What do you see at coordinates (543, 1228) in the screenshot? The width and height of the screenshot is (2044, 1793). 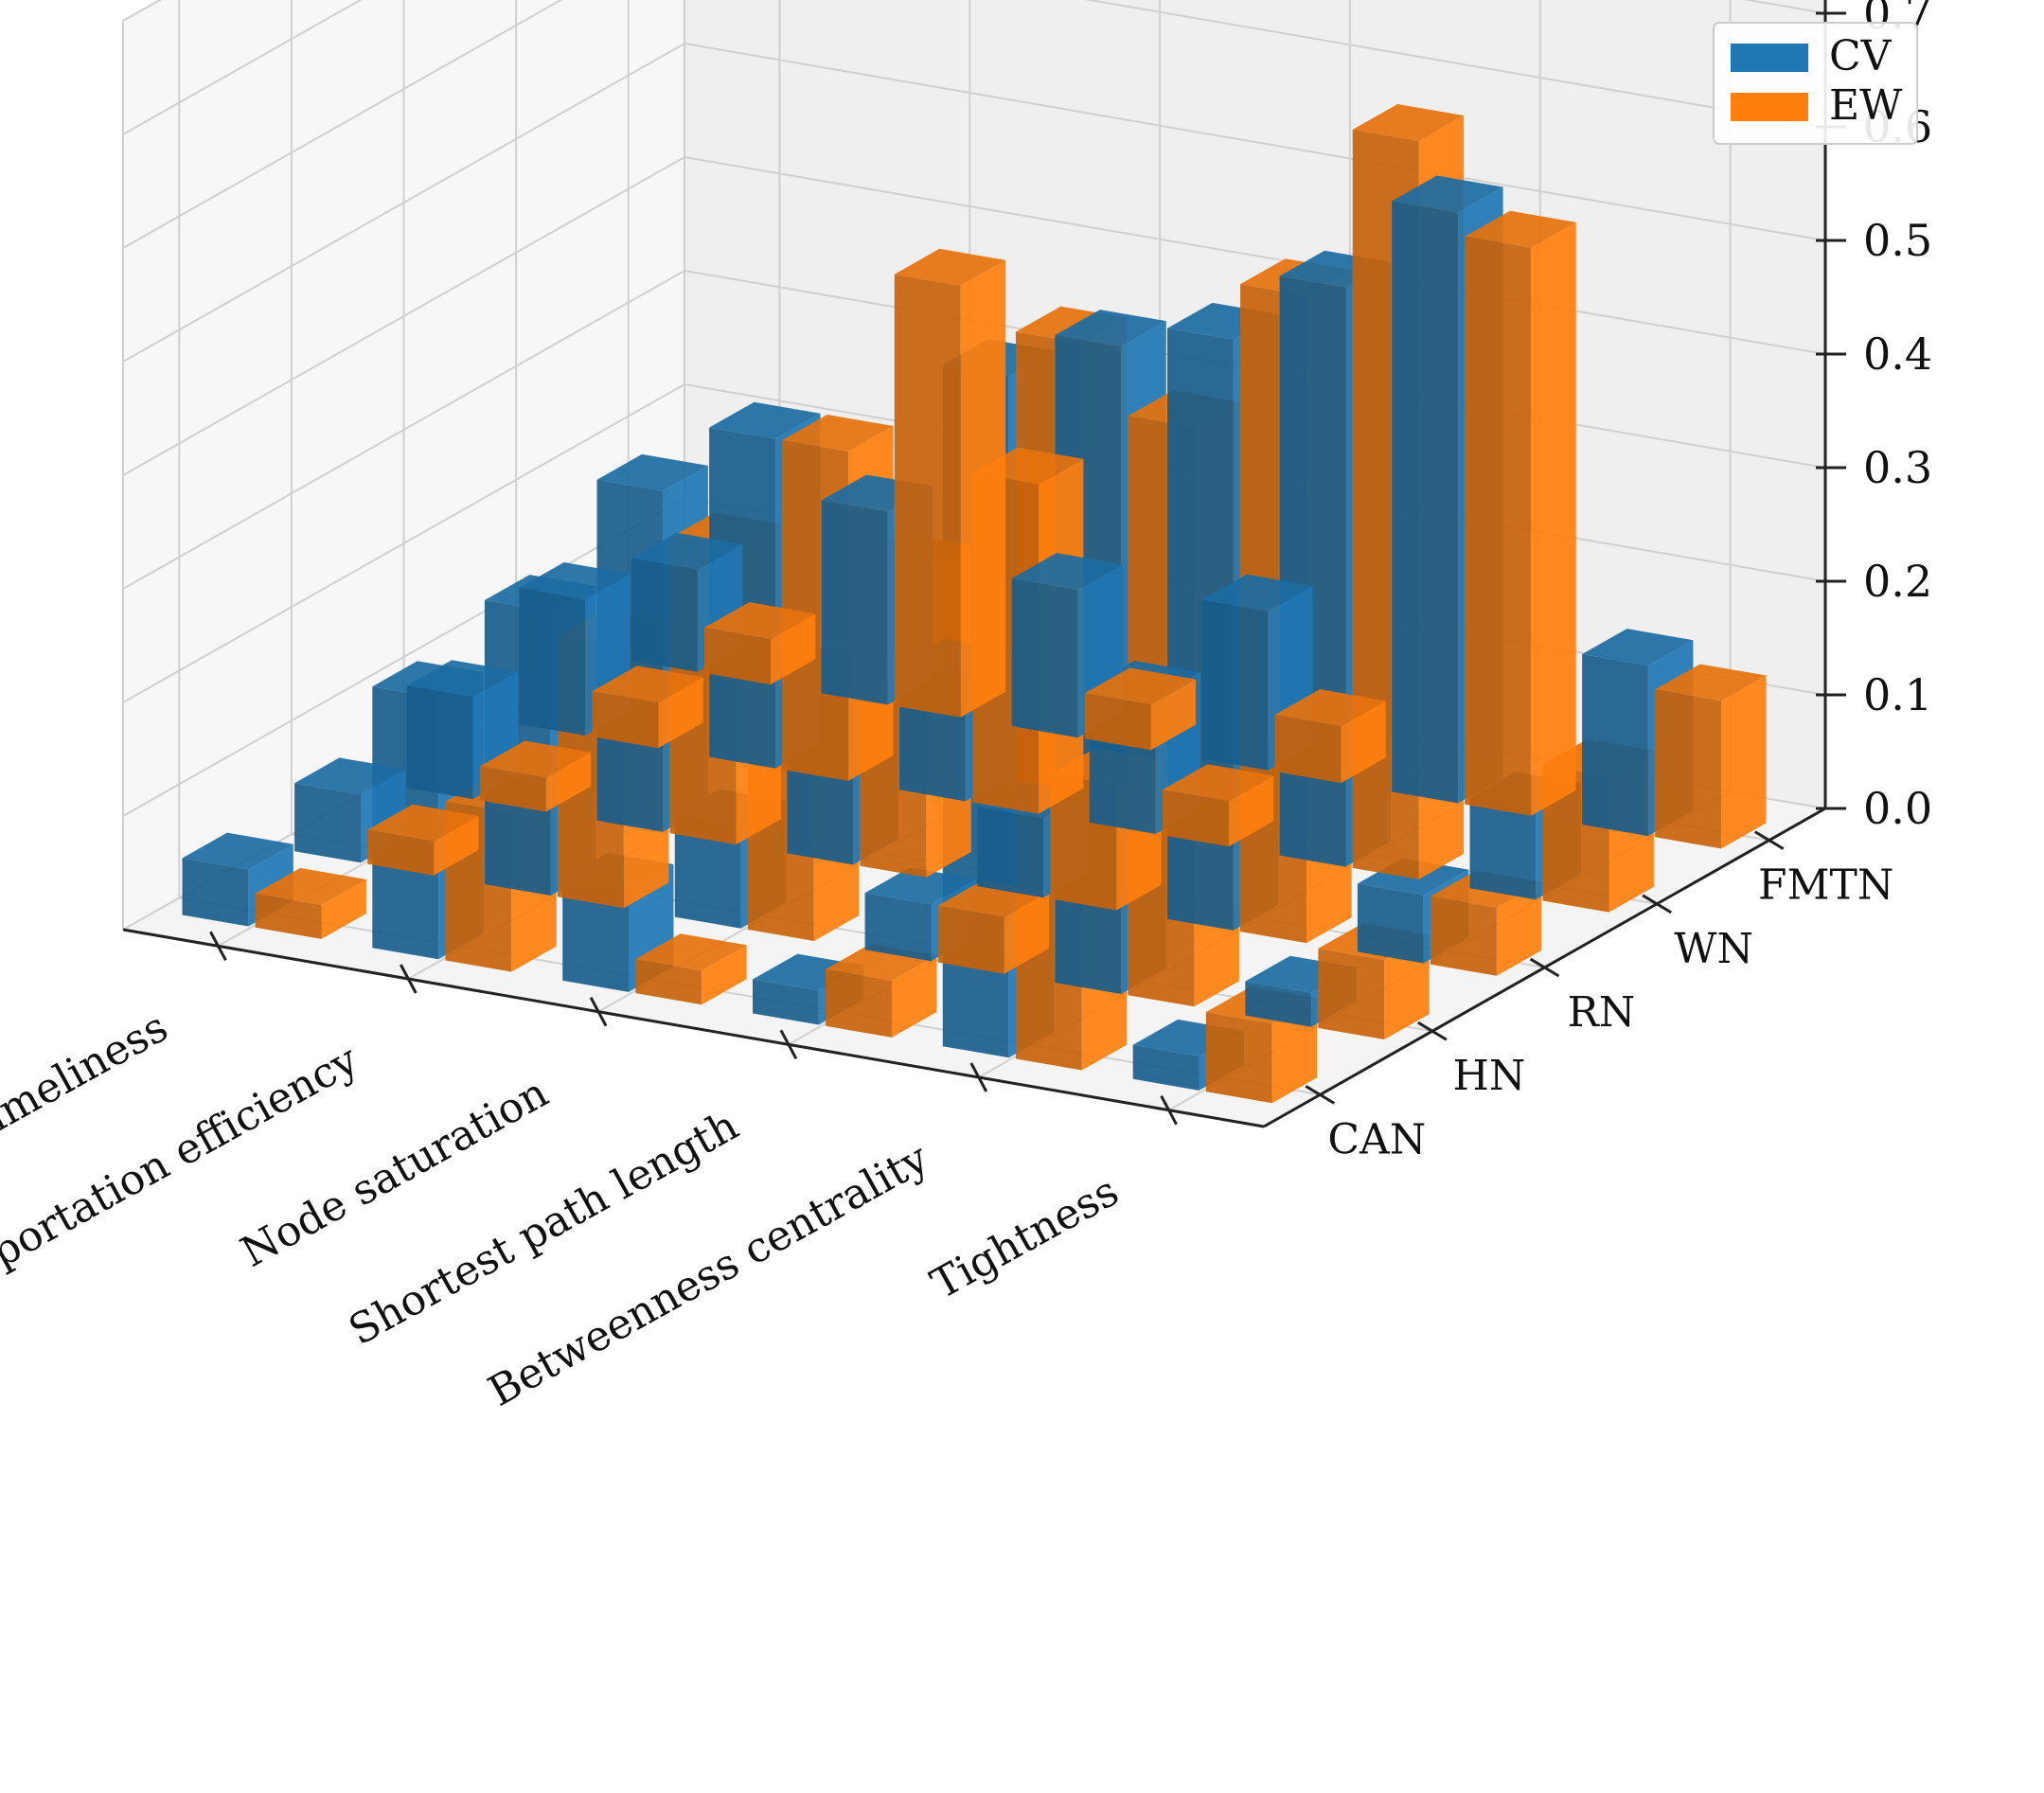 I see `category-label: Shortest path length` at bounding box center [543, 1228].